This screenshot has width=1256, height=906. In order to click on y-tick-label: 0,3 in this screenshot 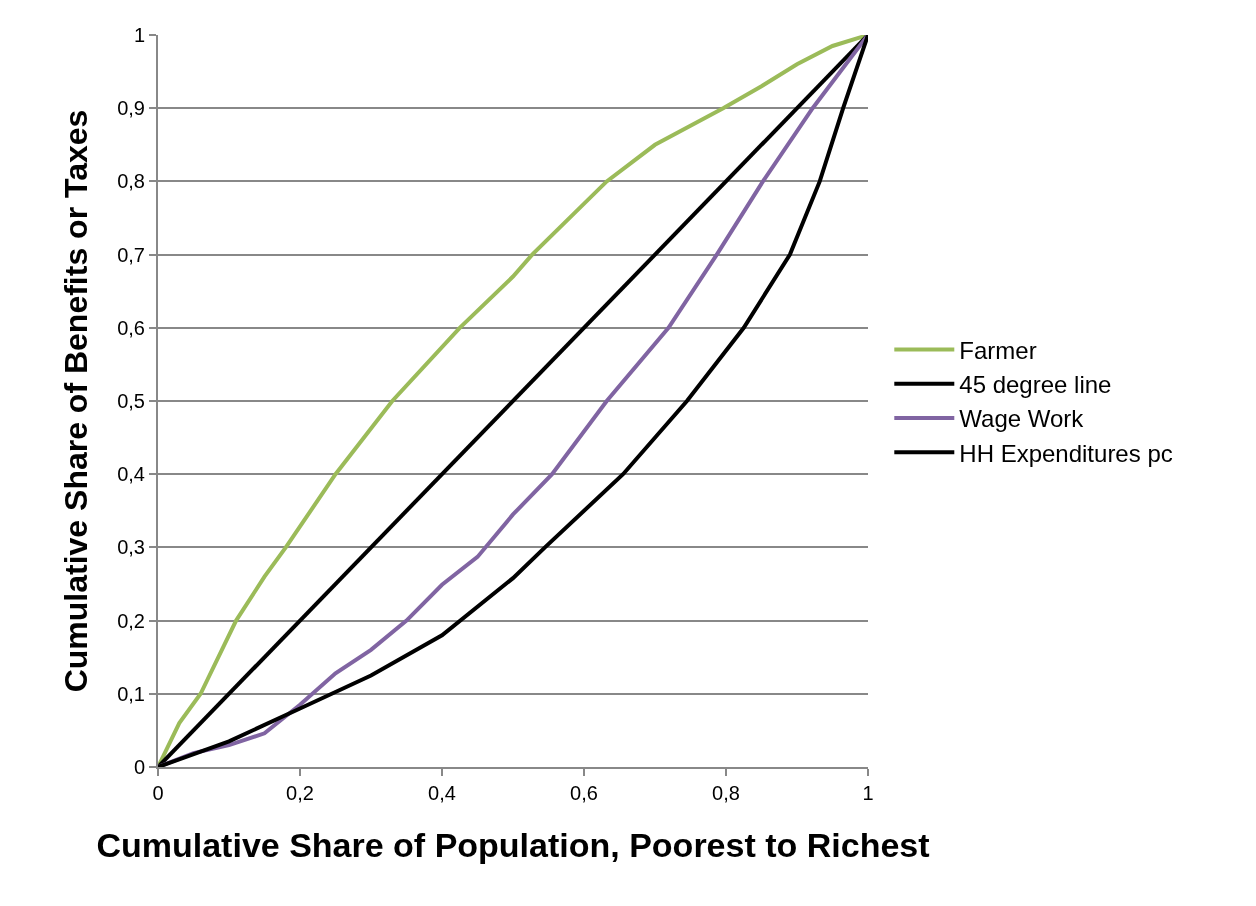, I will do `click(131, 547)`.